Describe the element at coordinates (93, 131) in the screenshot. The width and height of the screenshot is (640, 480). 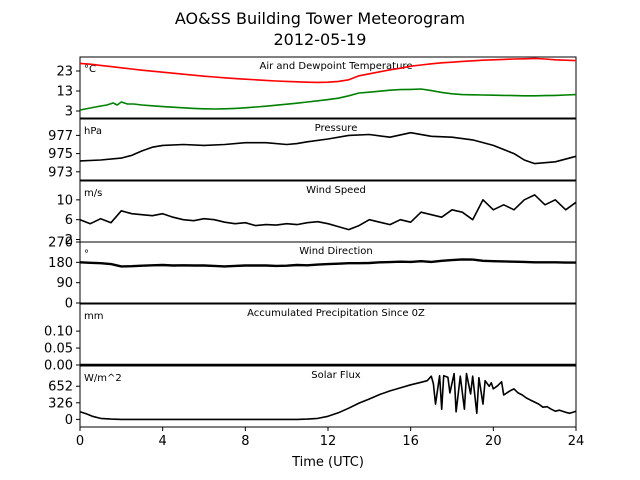
I see `pres-unit-label: hPa` at that location.